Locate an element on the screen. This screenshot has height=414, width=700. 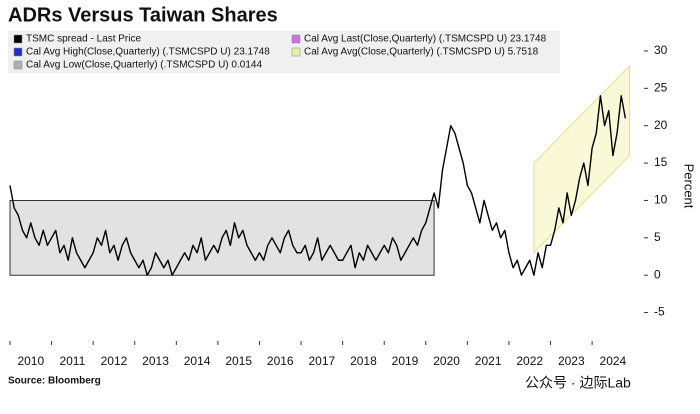
y-tick-label: -5 is located at coordinates (659, 312).